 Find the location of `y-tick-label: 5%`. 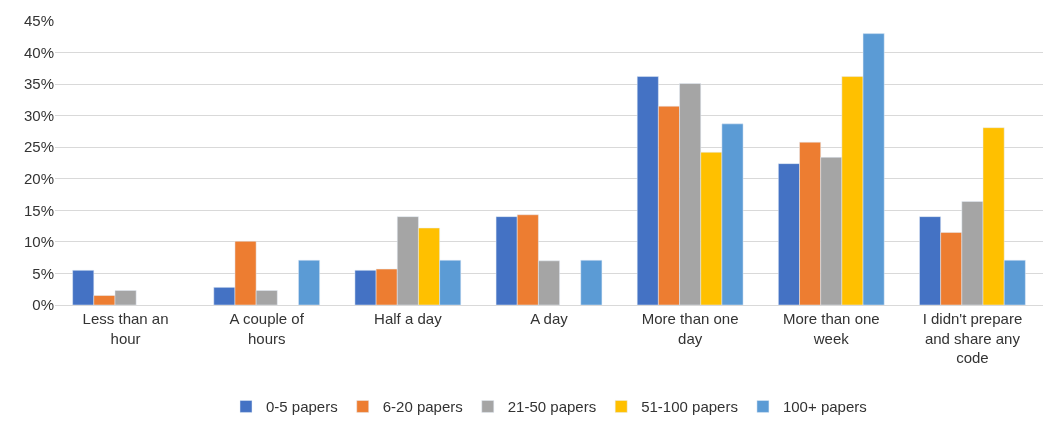

y-tick-label: 5% is located at coordinates (43, 273).